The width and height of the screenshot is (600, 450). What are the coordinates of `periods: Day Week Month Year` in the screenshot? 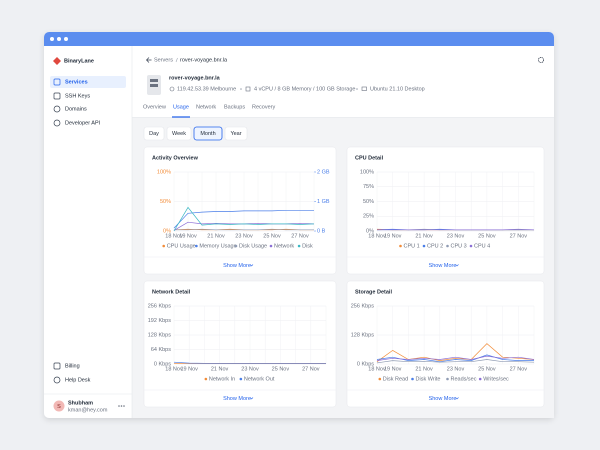 It's located at (195, 133).